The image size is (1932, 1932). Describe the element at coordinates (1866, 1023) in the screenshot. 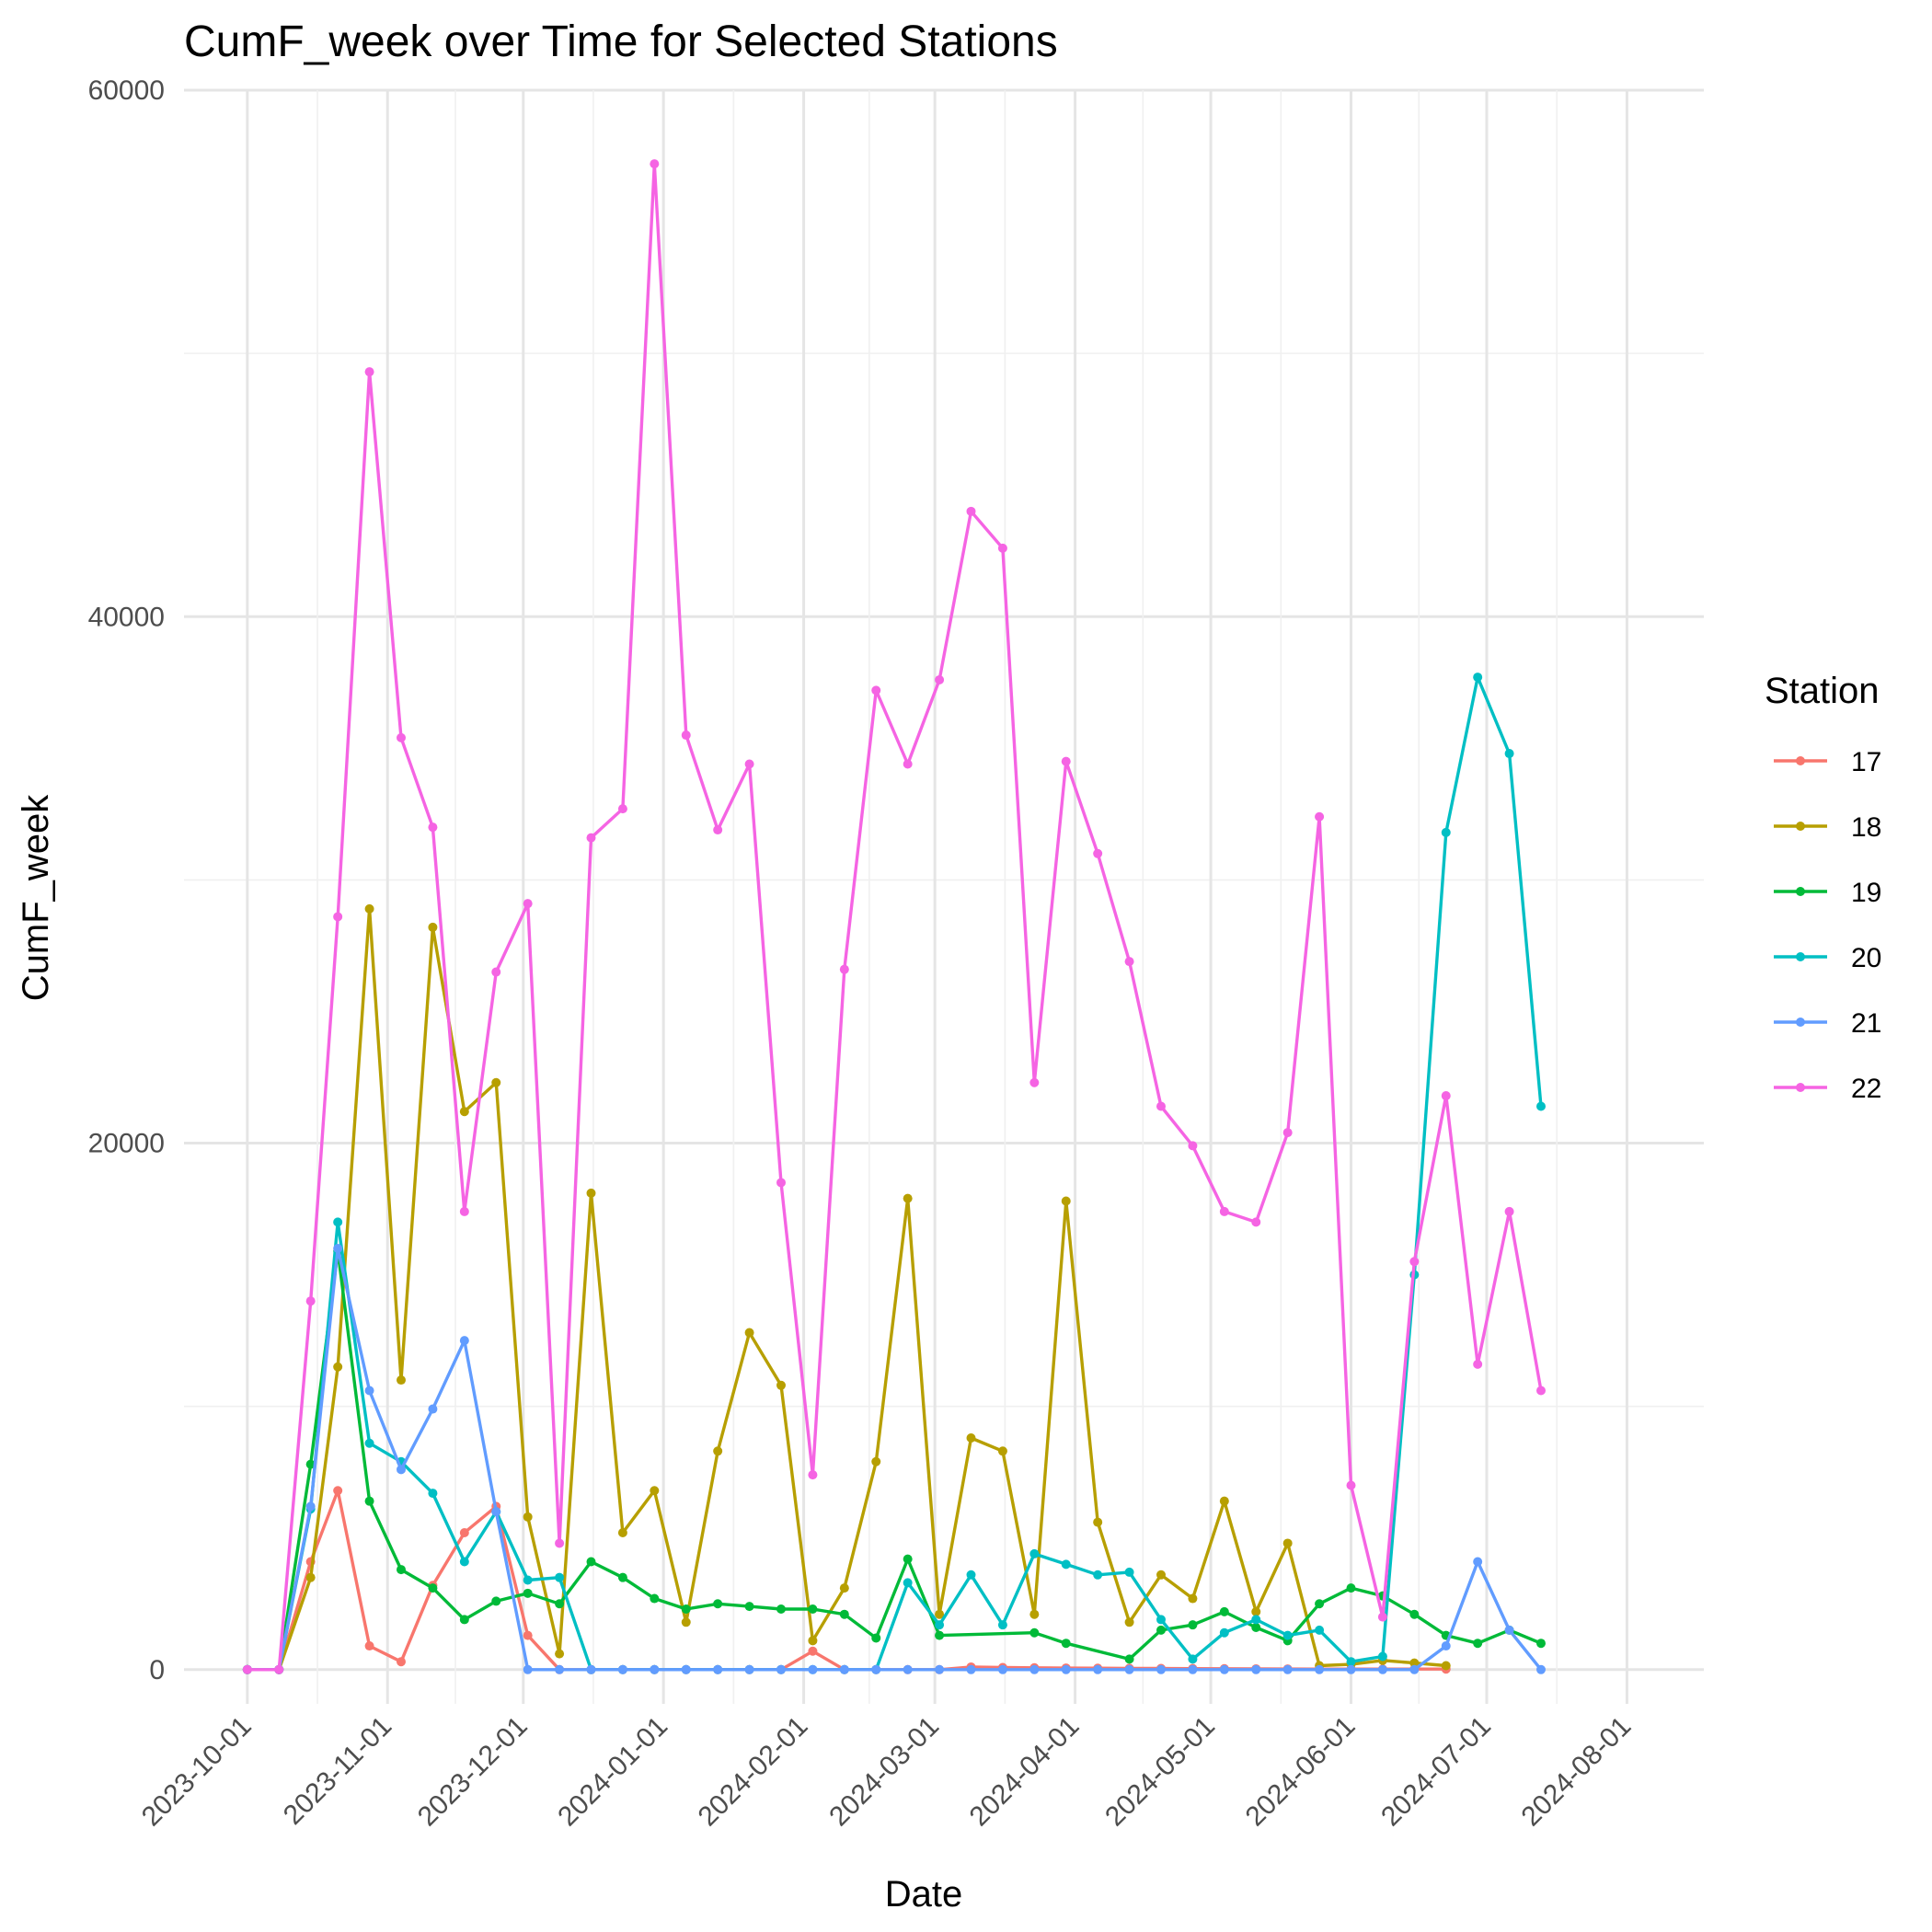

I see `legend-label: 21` at that location.